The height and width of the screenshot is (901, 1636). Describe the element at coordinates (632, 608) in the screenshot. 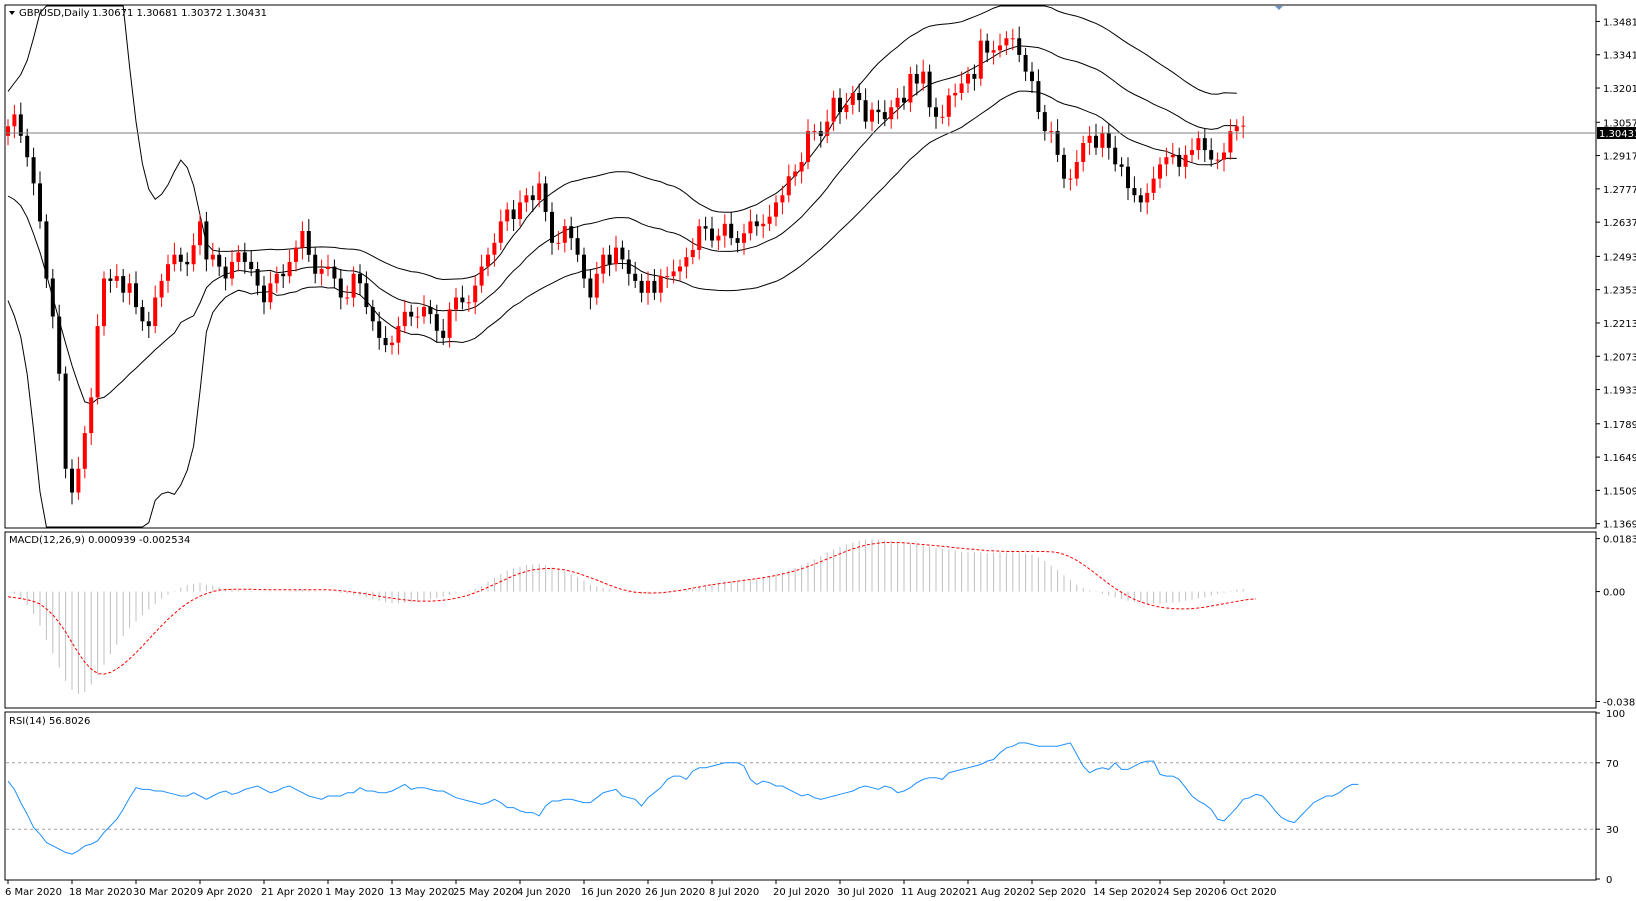

I see `macd-signal-line` at that location.